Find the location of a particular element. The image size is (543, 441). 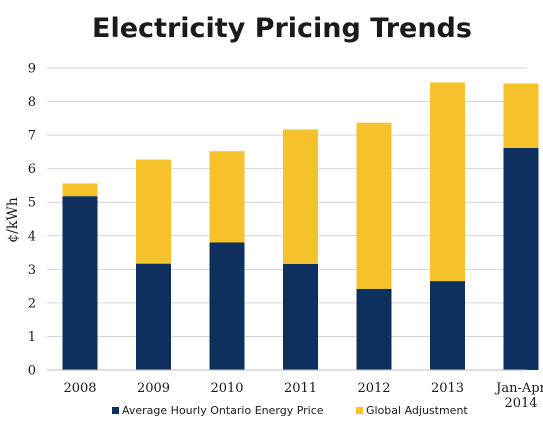

y-tick-label: 3 is located at coordinates (32, 270).